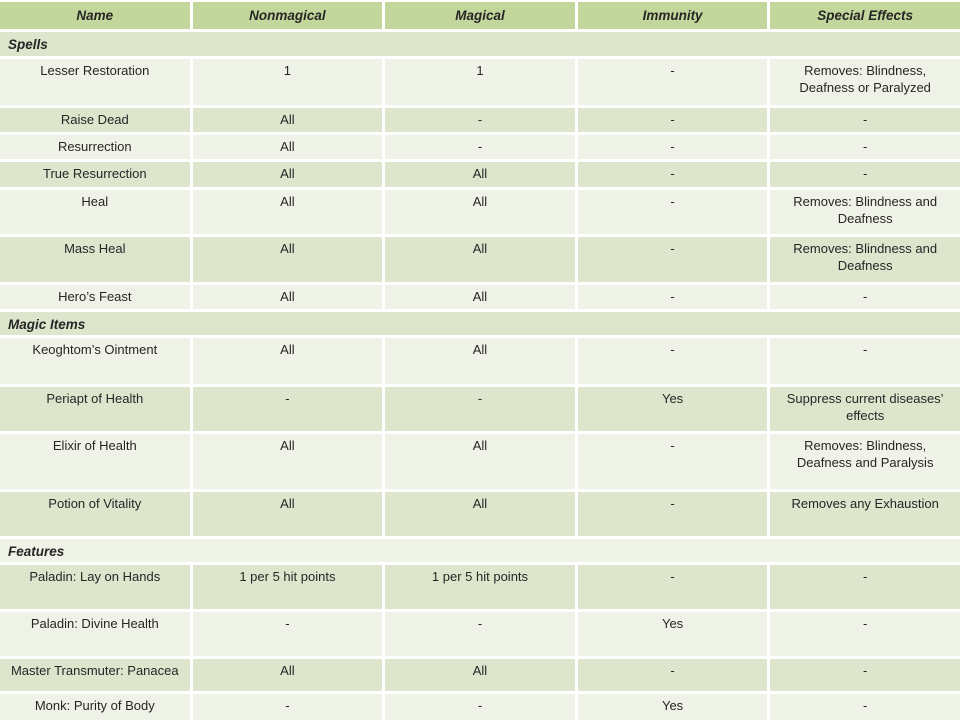  I want to click on column-header-special-effects: Special Effects, so click(865, 15).